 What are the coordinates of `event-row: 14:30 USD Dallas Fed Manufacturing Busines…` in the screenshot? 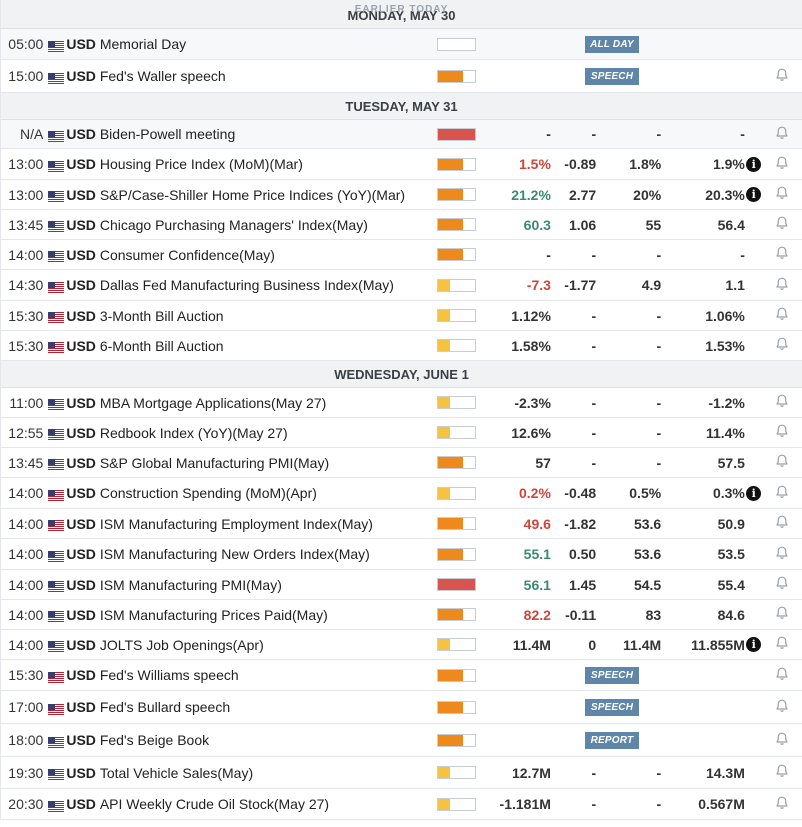 It's located at (401, 285).